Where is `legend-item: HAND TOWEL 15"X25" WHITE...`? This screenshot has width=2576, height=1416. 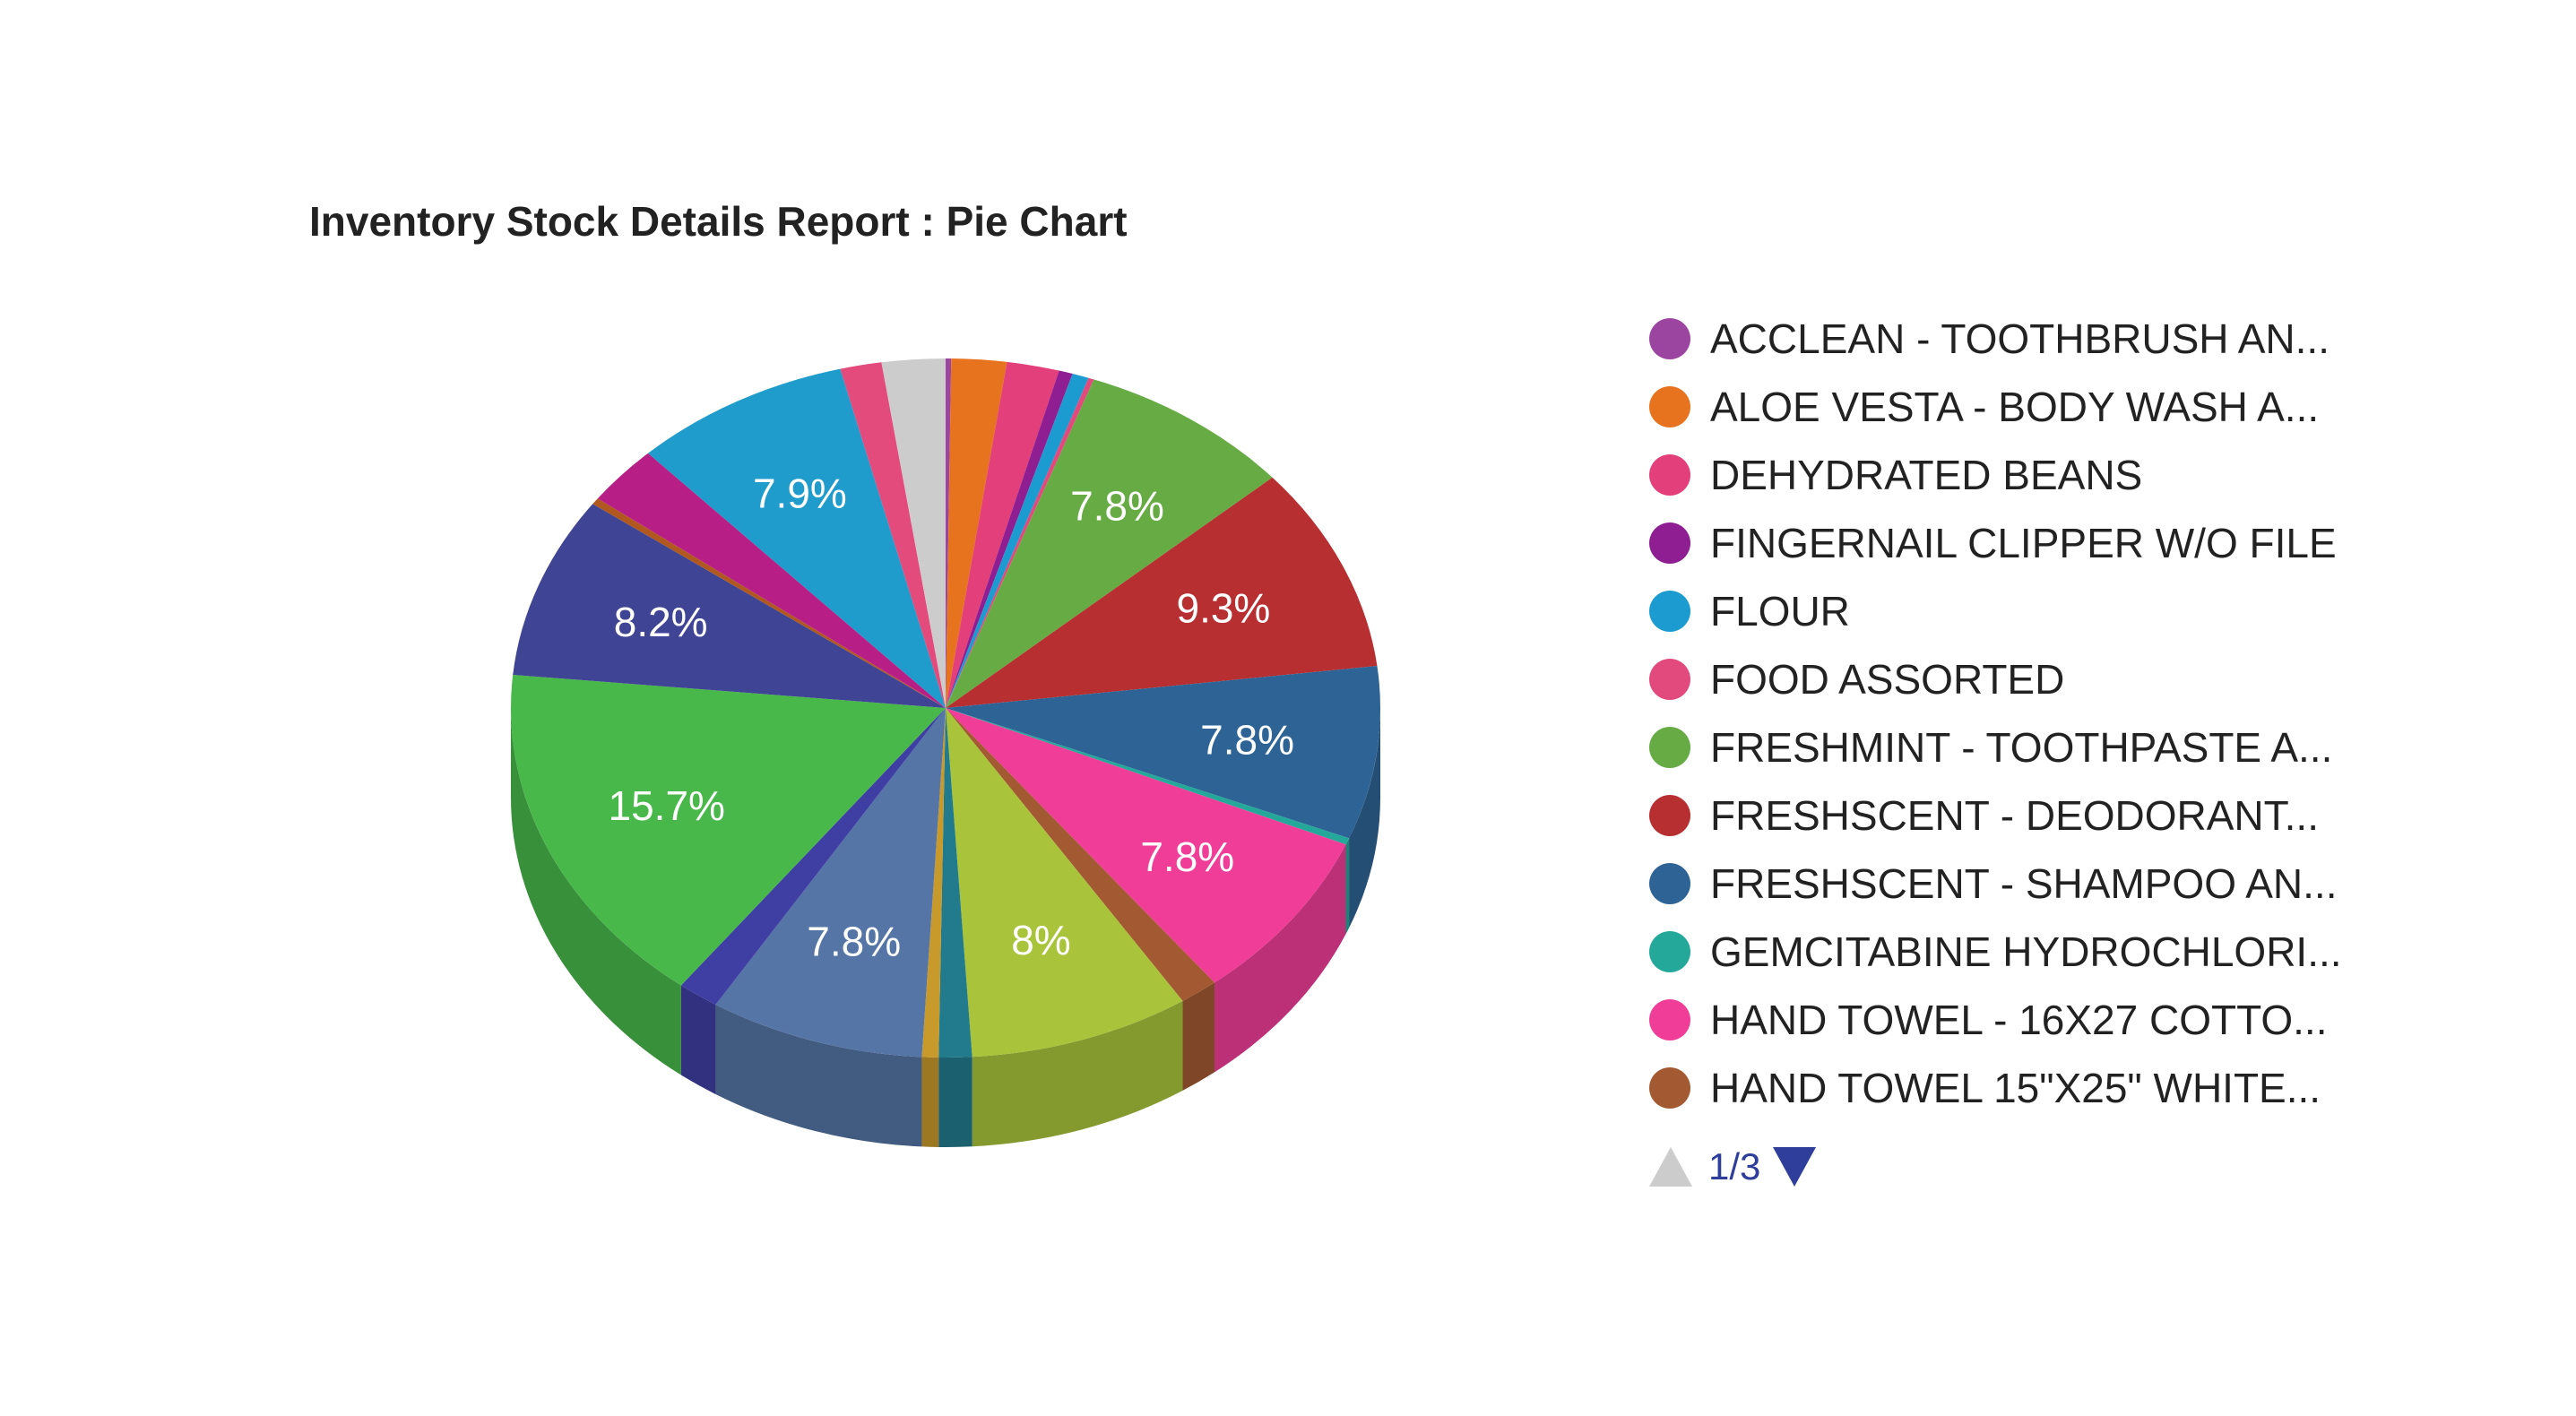 legend-item: HAND TOWEL 15"X25" WHITE... is located at coordinates (2016, 1088).